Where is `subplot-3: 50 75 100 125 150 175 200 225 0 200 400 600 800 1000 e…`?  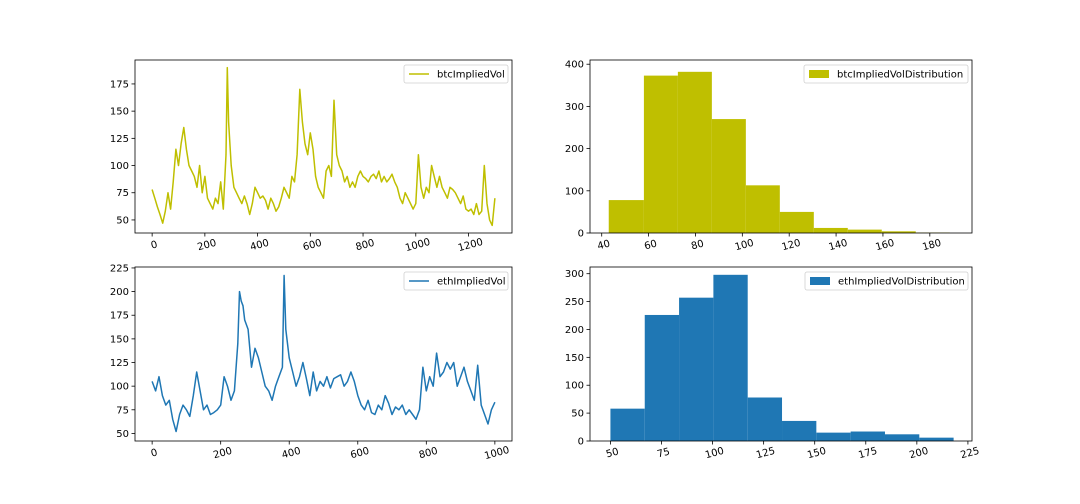 subplot-3: 50 75 100 125 150 175 200 225 0 200 400 600 800 1000 e… is located at coordinates (311, 362).